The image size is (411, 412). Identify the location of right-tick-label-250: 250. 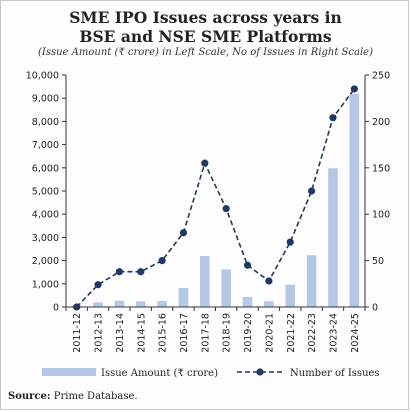
(381, 76).